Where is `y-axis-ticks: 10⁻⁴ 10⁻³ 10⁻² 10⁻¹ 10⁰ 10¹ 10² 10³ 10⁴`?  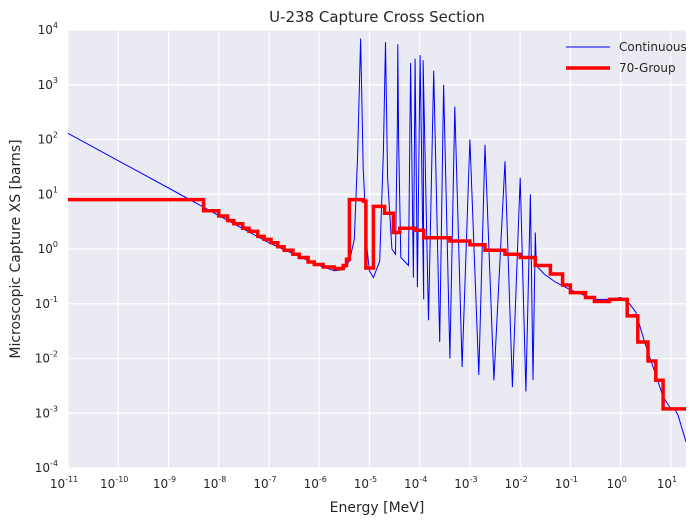
y-axis-ticks: 10⁻⁴ 10⁻³ 10⁻² 10⁻¹ 10⁰ 10¹ 10² 10³ 10⁴ is located at coordinates (46, 248).